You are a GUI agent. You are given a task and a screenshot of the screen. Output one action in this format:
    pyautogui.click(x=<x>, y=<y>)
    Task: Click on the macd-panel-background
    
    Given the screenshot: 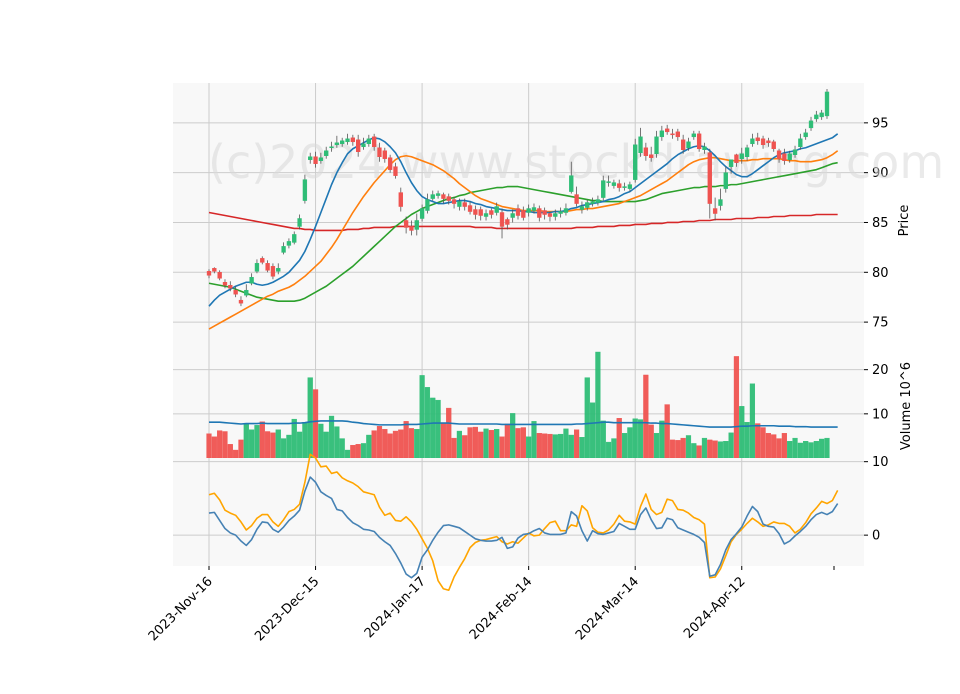 What is the action you would take?
    pyautogui.click(x=518, y=512)
    